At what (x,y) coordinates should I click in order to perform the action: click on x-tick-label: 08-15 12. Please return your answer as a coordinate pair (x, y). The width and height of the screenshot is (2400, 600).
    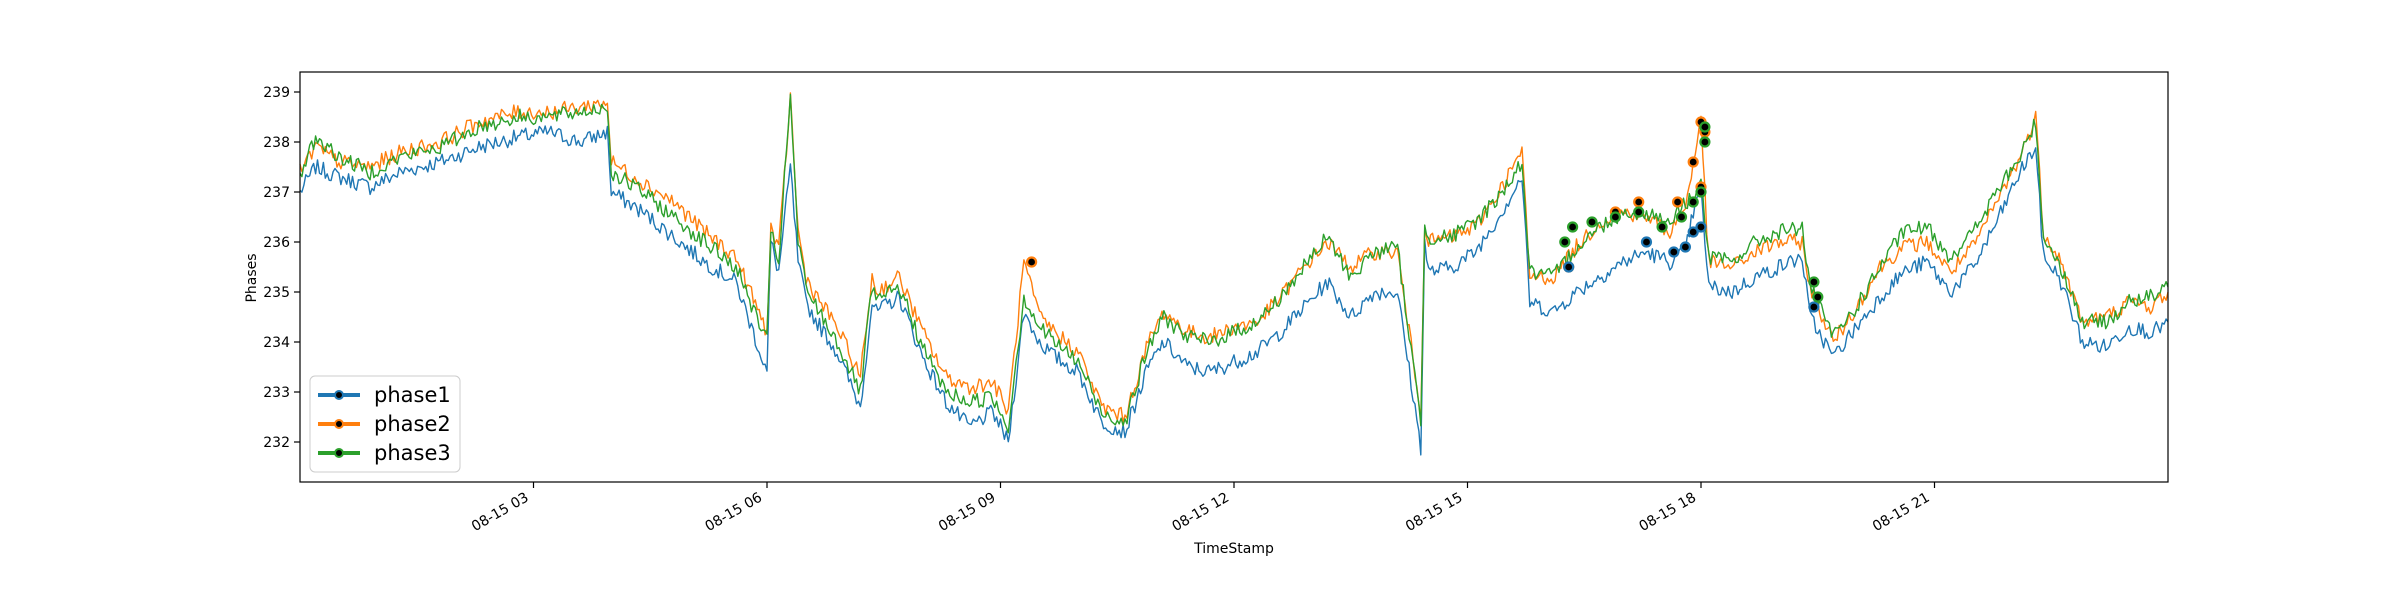
    Looking at the image, I should click on (1200, 512).